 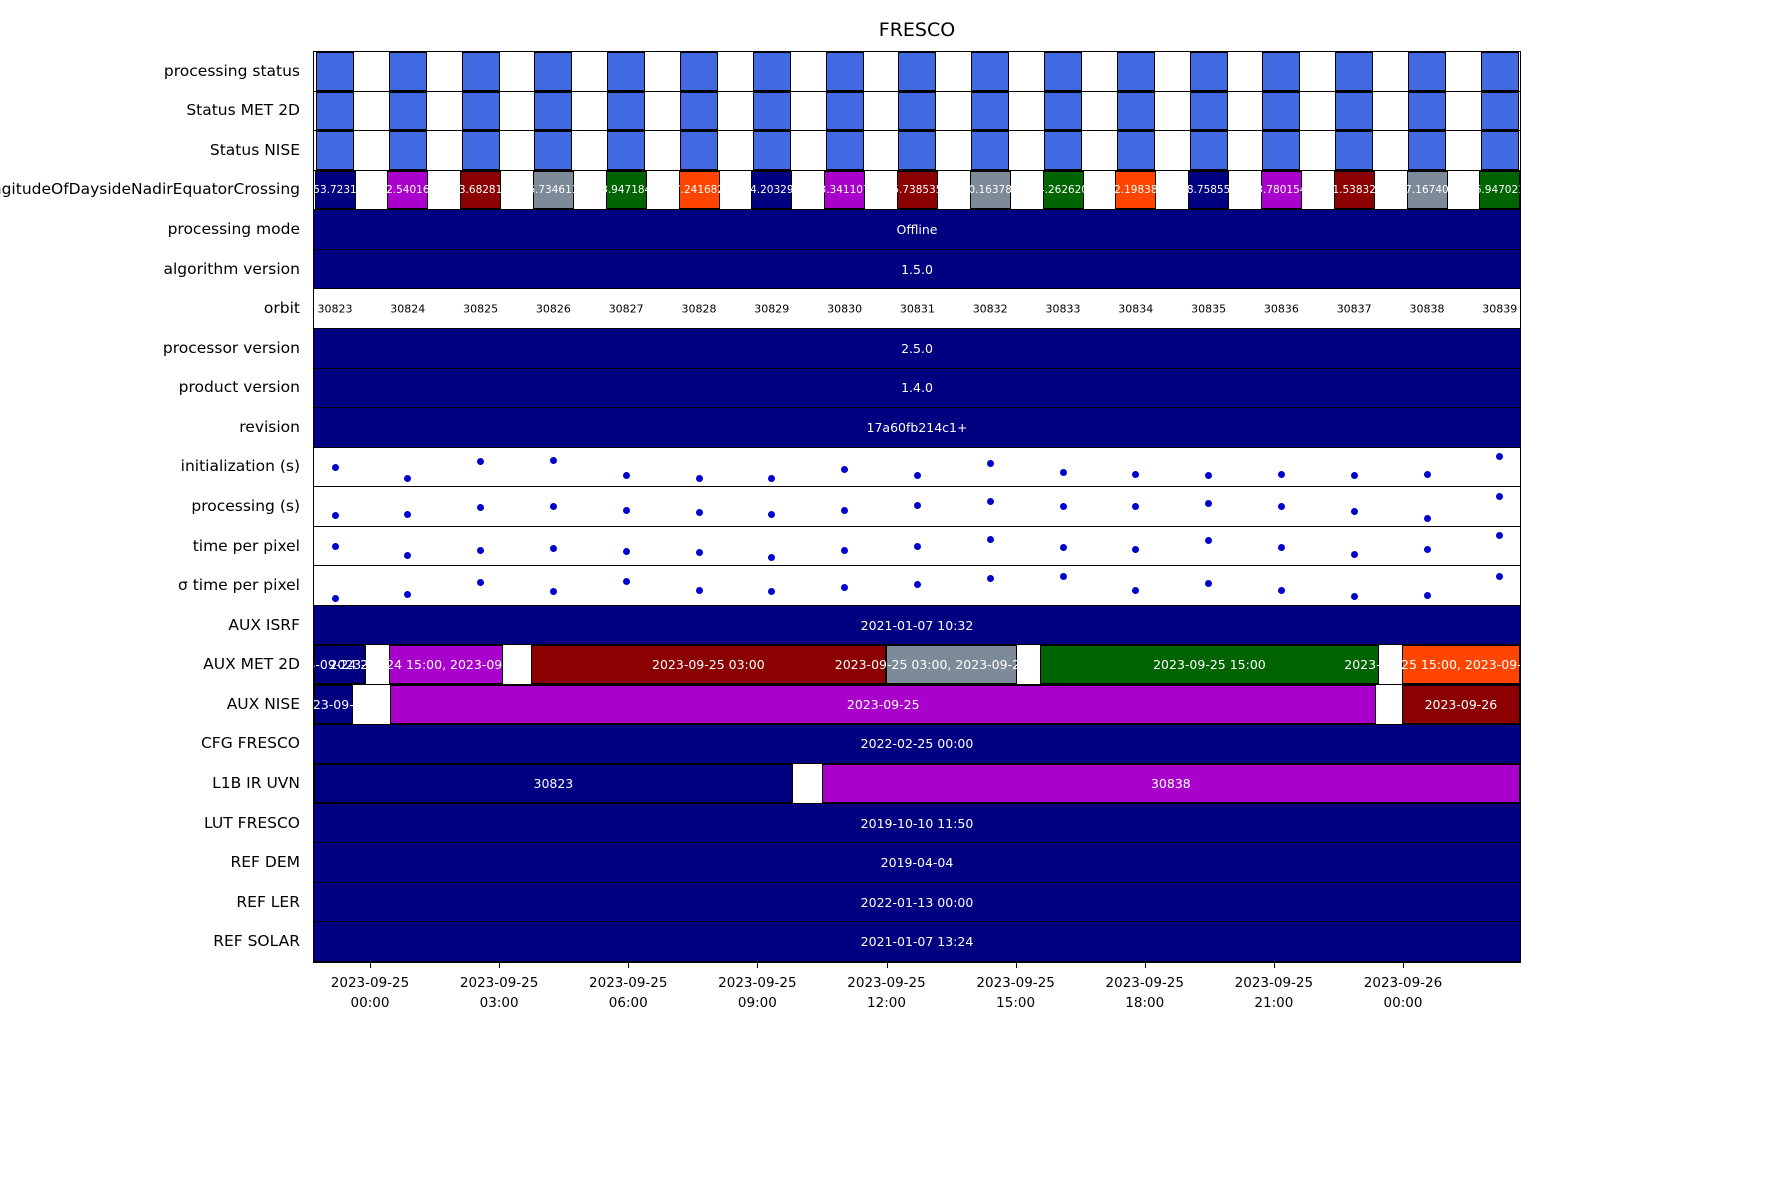 I want to click on row-value: 2022-01-13 00:00, so click(x=917, y=902).